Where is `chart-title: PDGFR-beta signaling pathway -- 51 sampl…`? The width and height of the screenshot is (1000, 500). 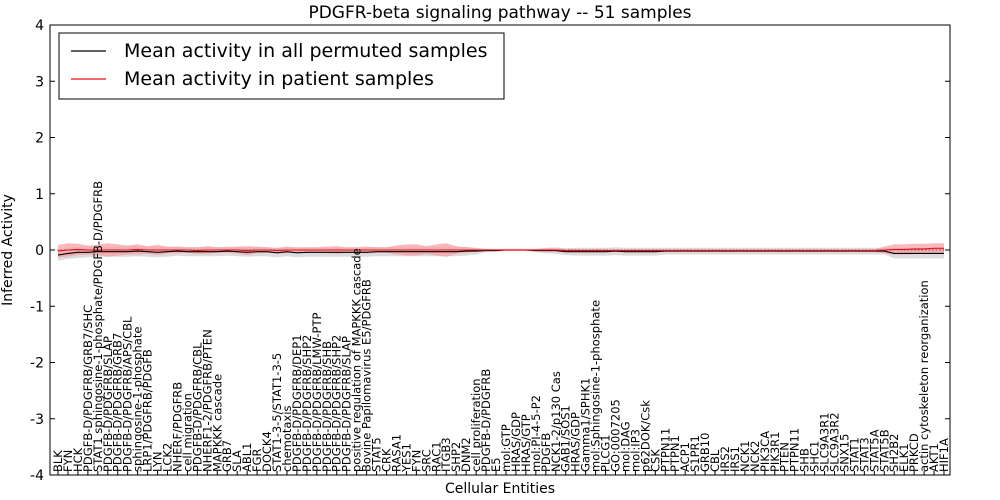 chart-title: PDGFR-beta signaling pathway -- 51 sampl… is located at coordinates (499, 13).